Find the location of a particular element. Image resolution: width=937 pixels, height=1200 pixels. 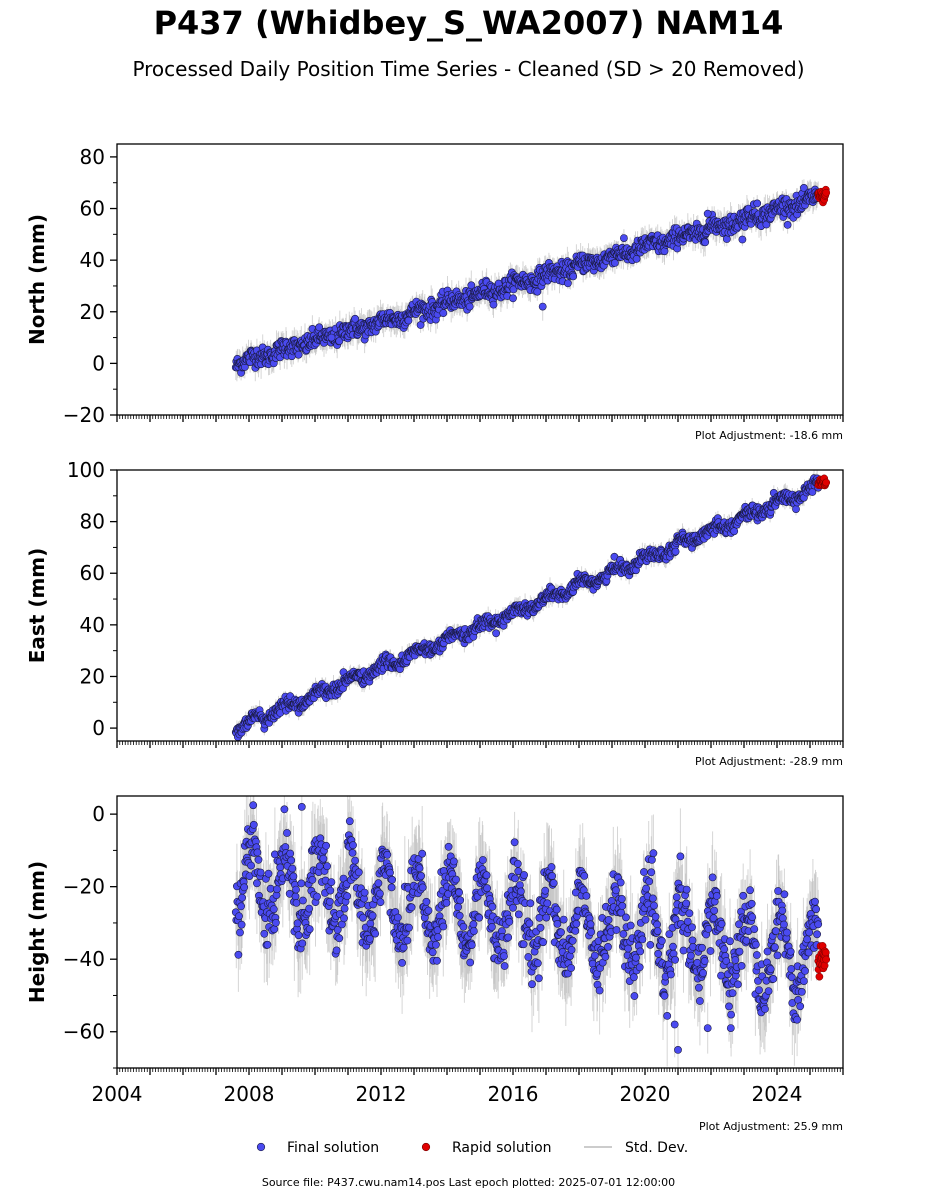

north-x-axis is located at coordinates (480, 418).